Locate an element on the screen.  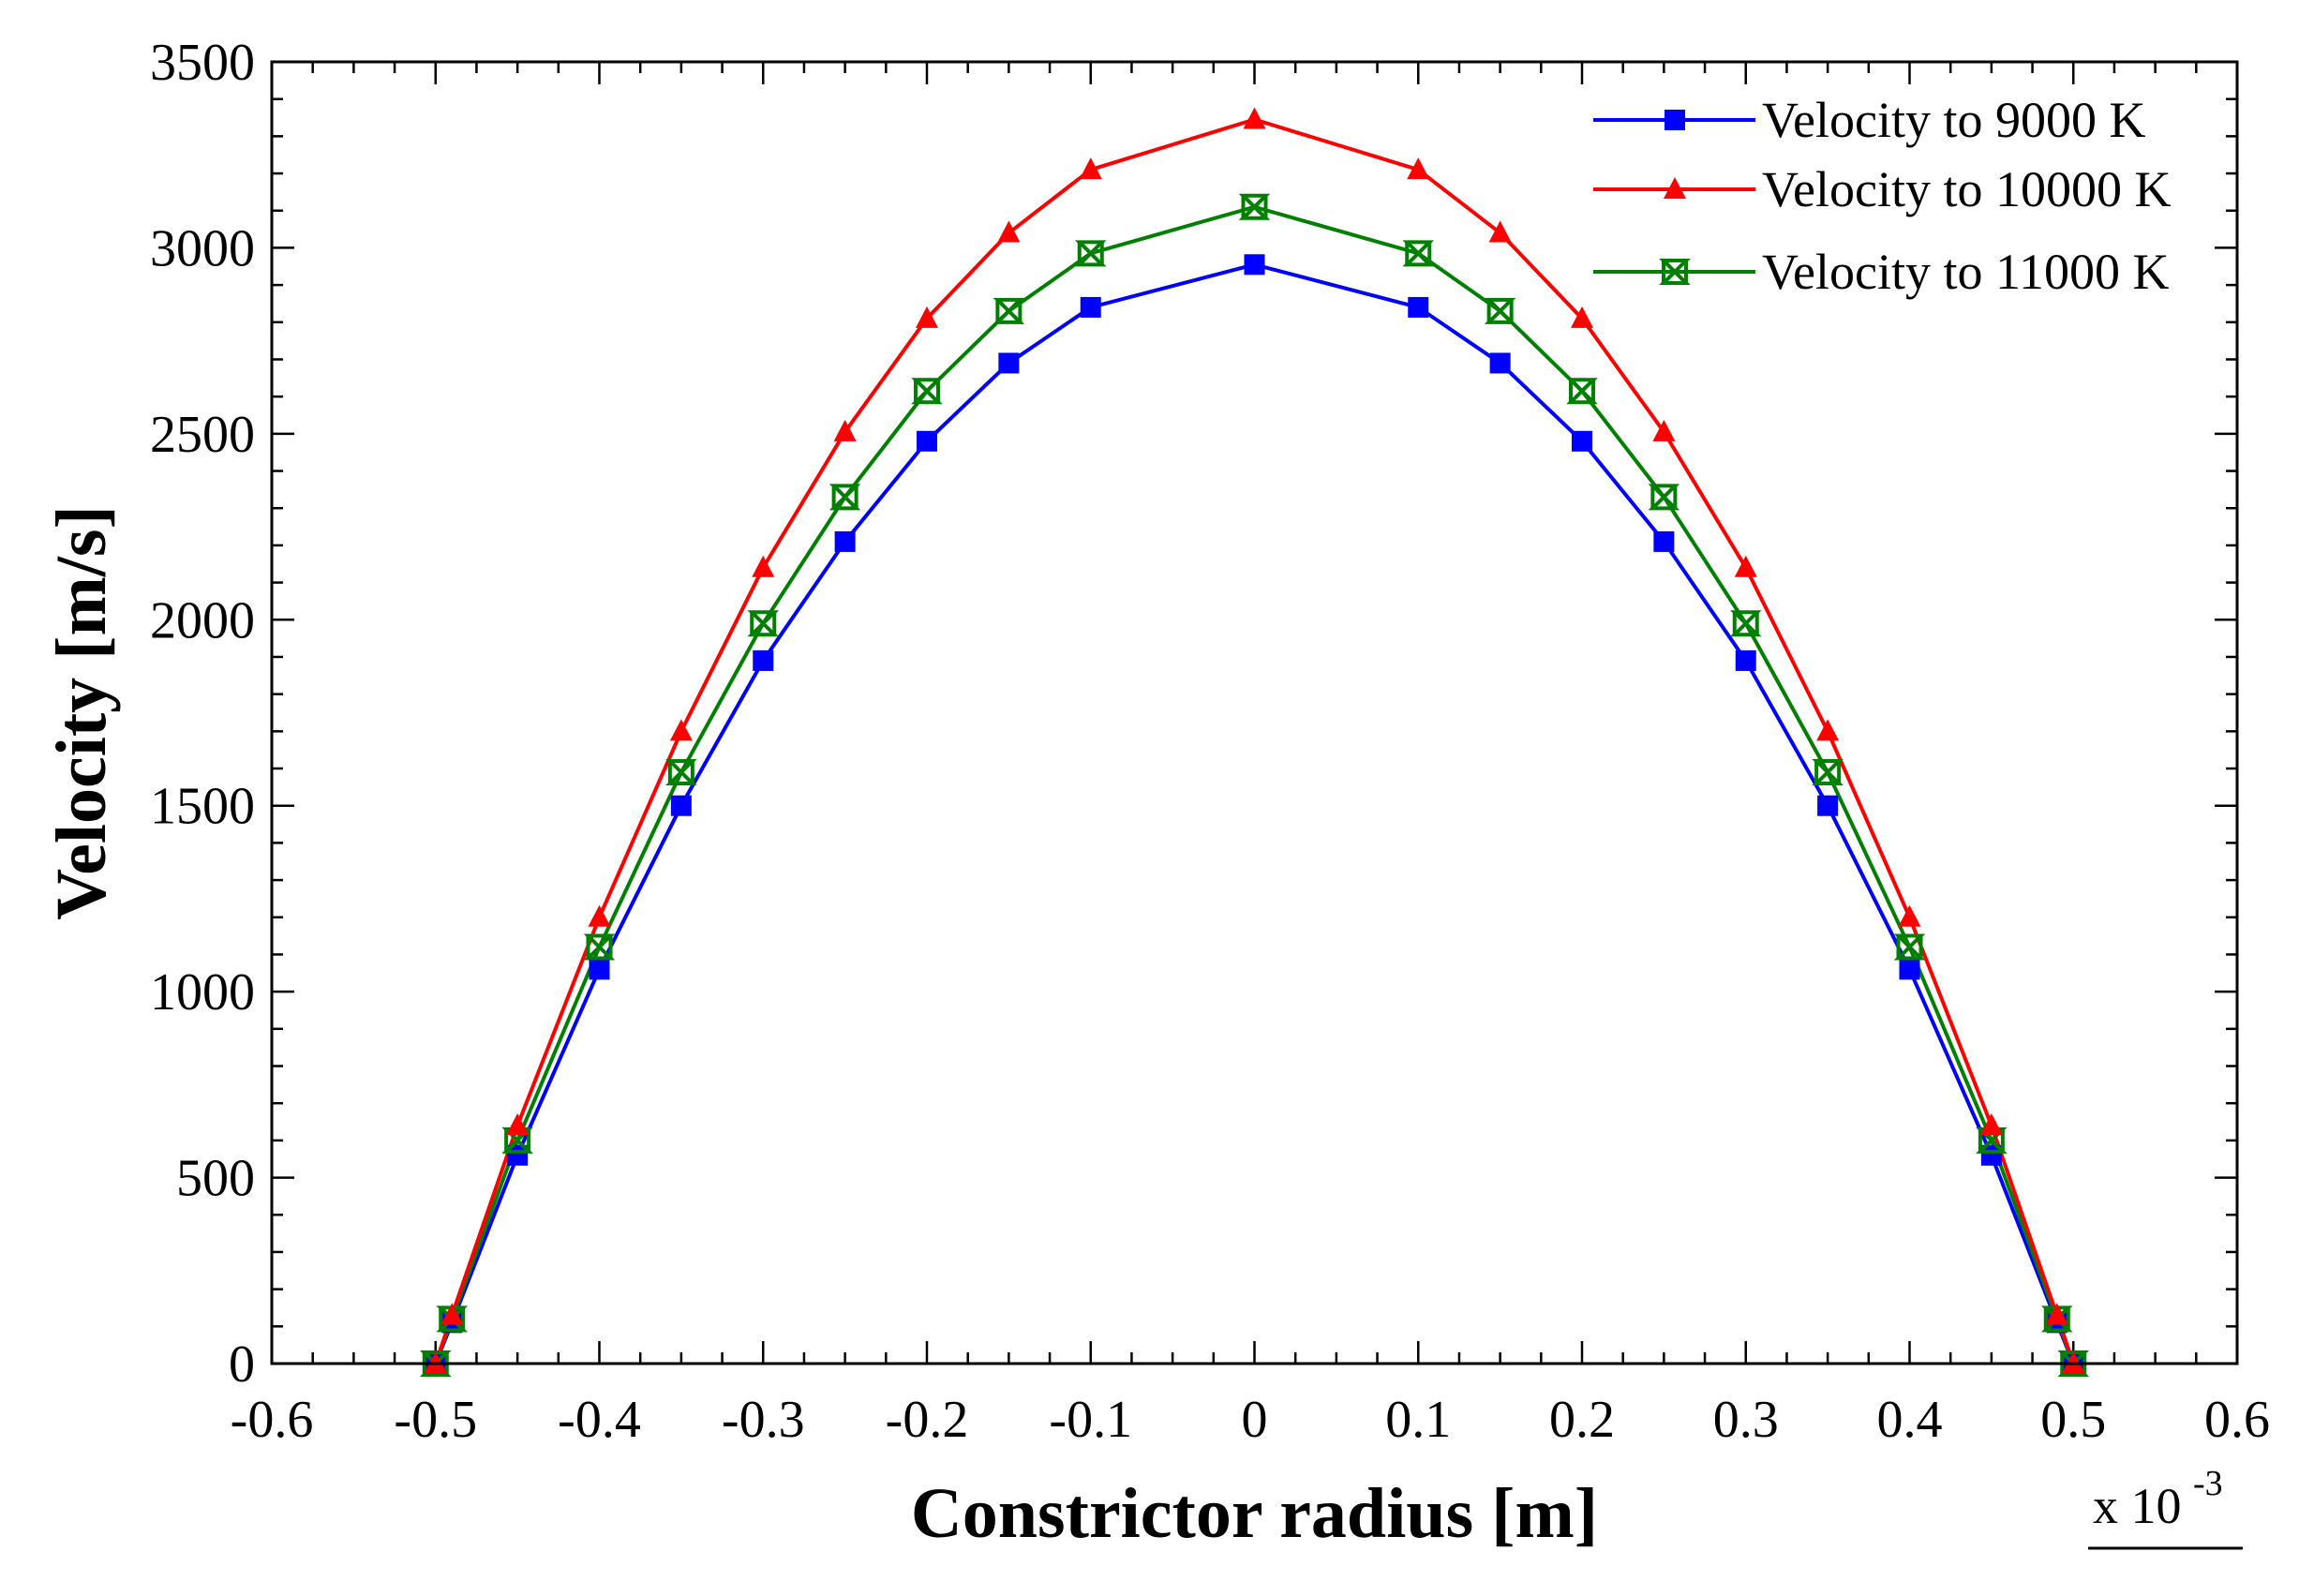
x-tick-label: -0.6 is located at coordinates (272, 1420).